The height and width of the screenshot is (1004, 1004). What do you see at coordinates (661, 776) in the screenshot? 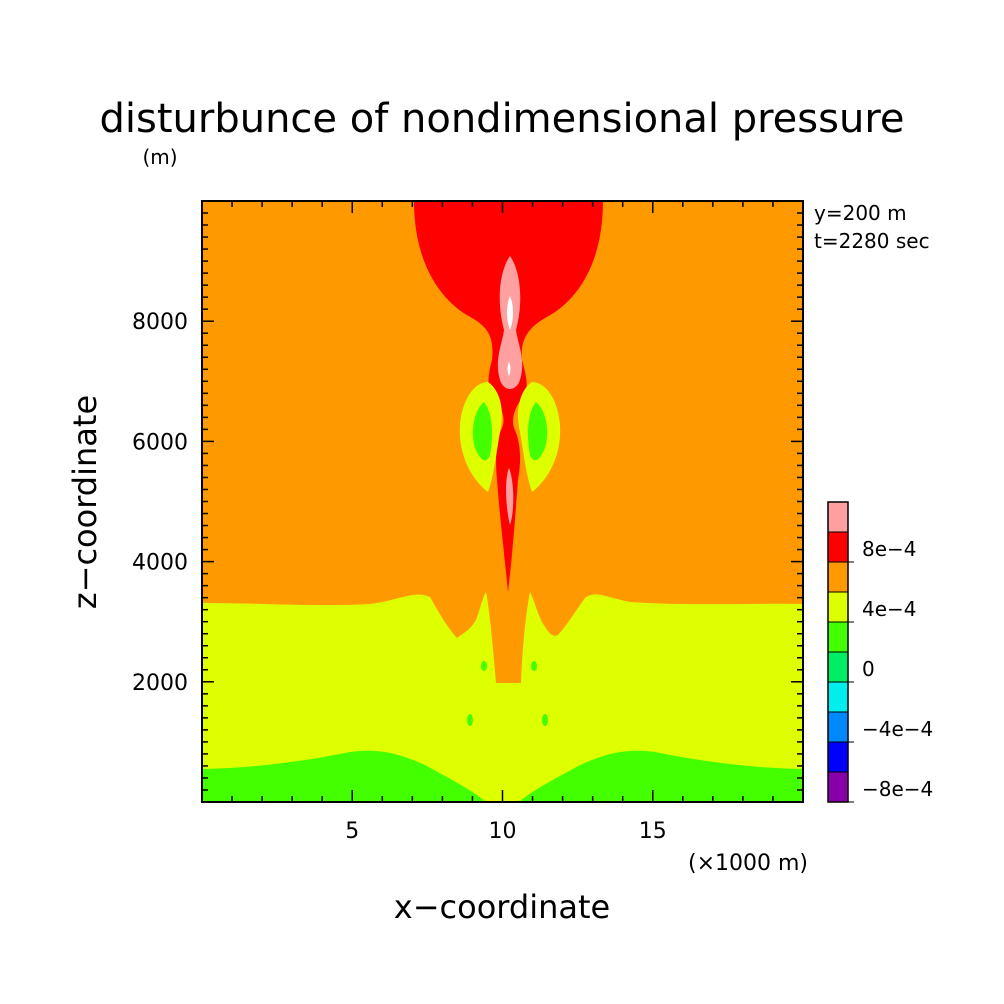
I see `surface-layer-region-right` at bounding box center [661, 776].